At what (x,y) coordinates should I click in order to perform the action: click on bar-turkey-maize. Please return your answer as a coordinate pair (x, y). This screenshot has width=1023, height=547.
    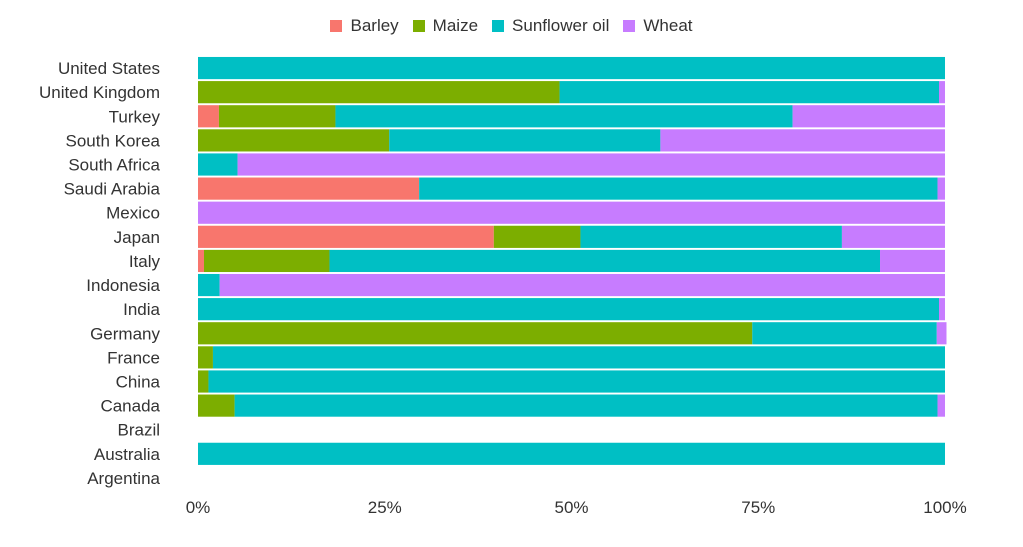
    Looking at the image, I should click on (277, 116).